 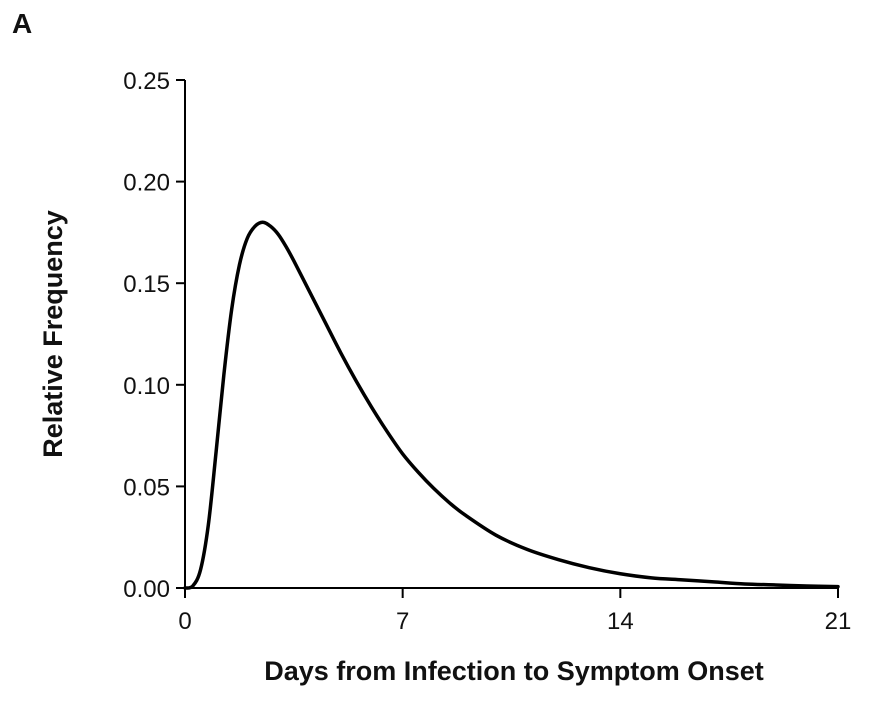 What do you see at coordinates (184, 621) in the screenshot?
I see `x-tick-label: 0` at bounding box center [184, 621].